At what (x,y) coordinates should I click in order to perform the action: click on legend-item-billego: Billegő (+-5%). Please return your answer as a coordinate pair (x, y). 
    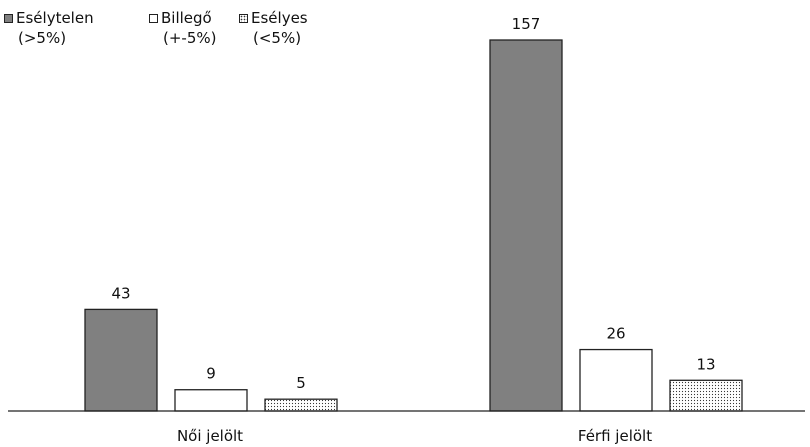
    Looking at the image, I should click on (182, 28).